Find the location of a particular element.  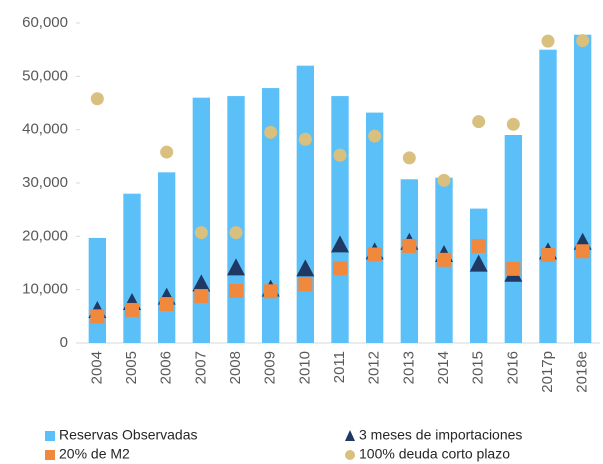

x-tick-label: 2006 is located at coordinates (166, 367).